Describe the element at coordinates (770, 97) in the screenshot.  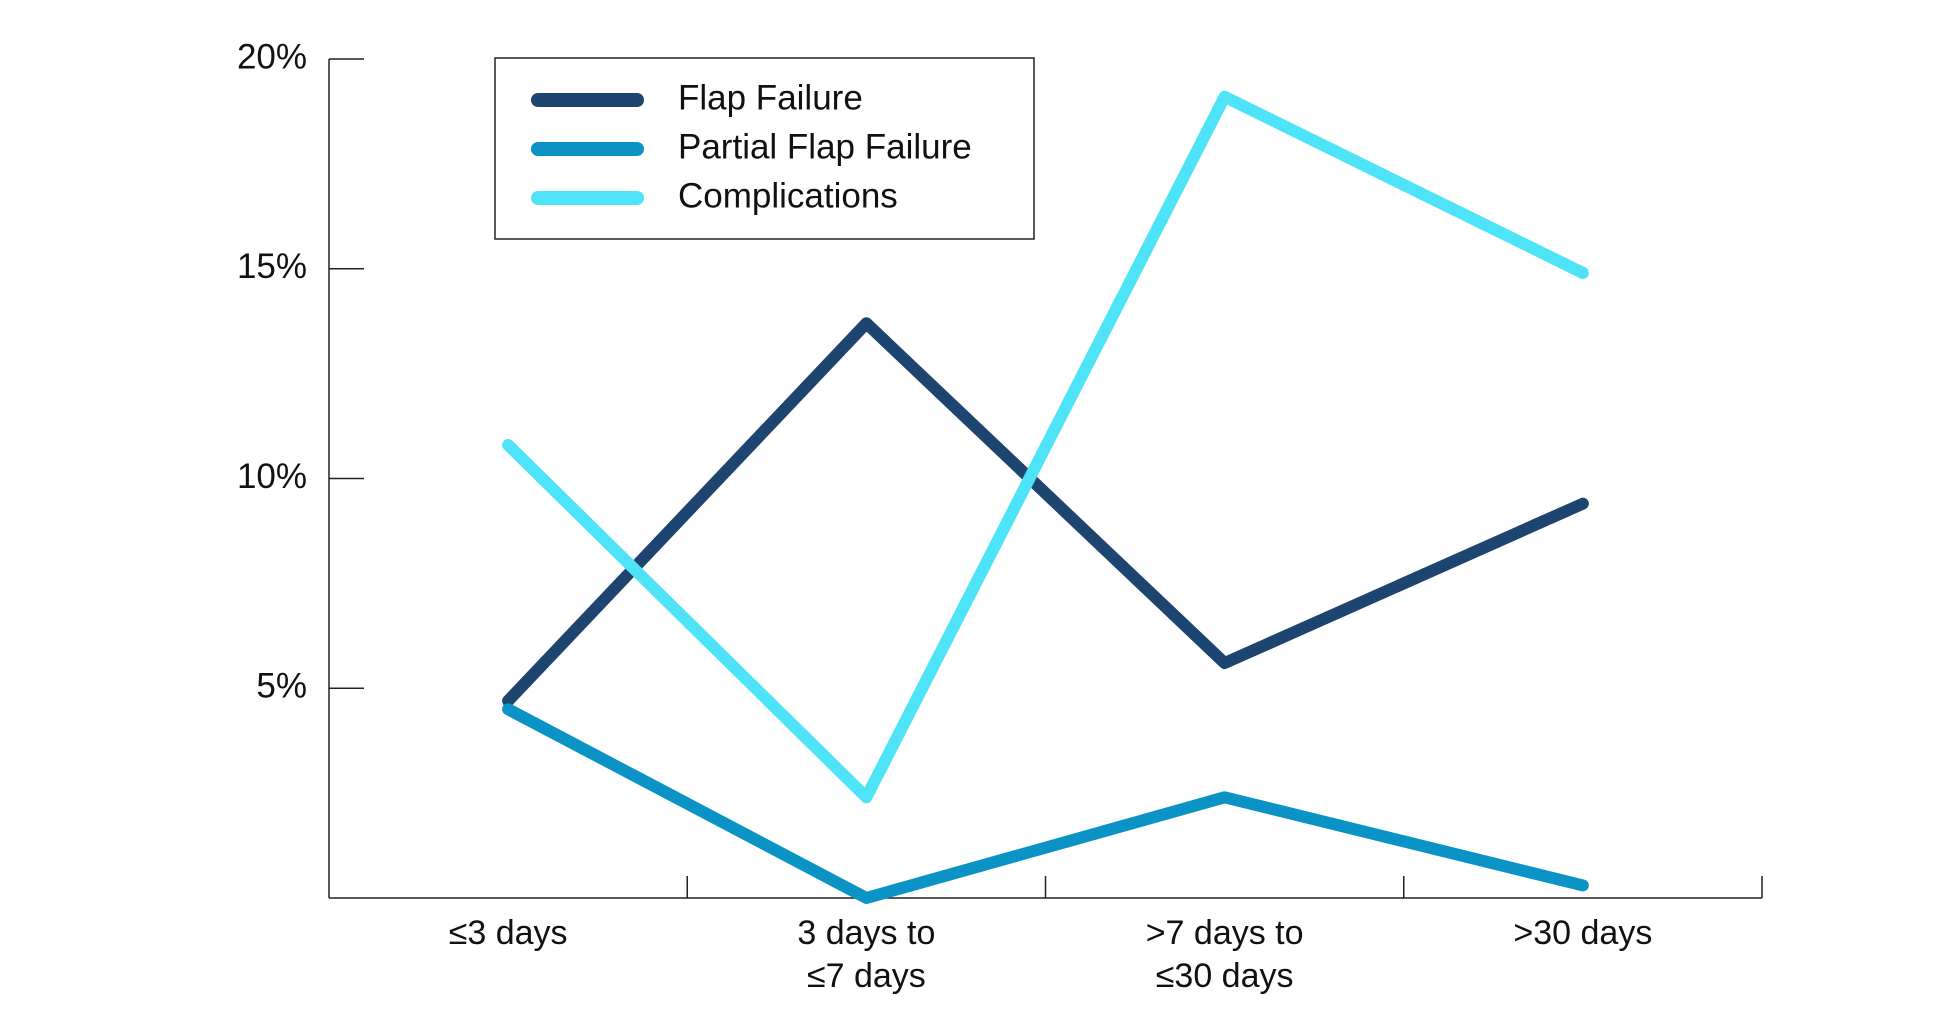
I see `legend-label: Flap Failure` at that location.